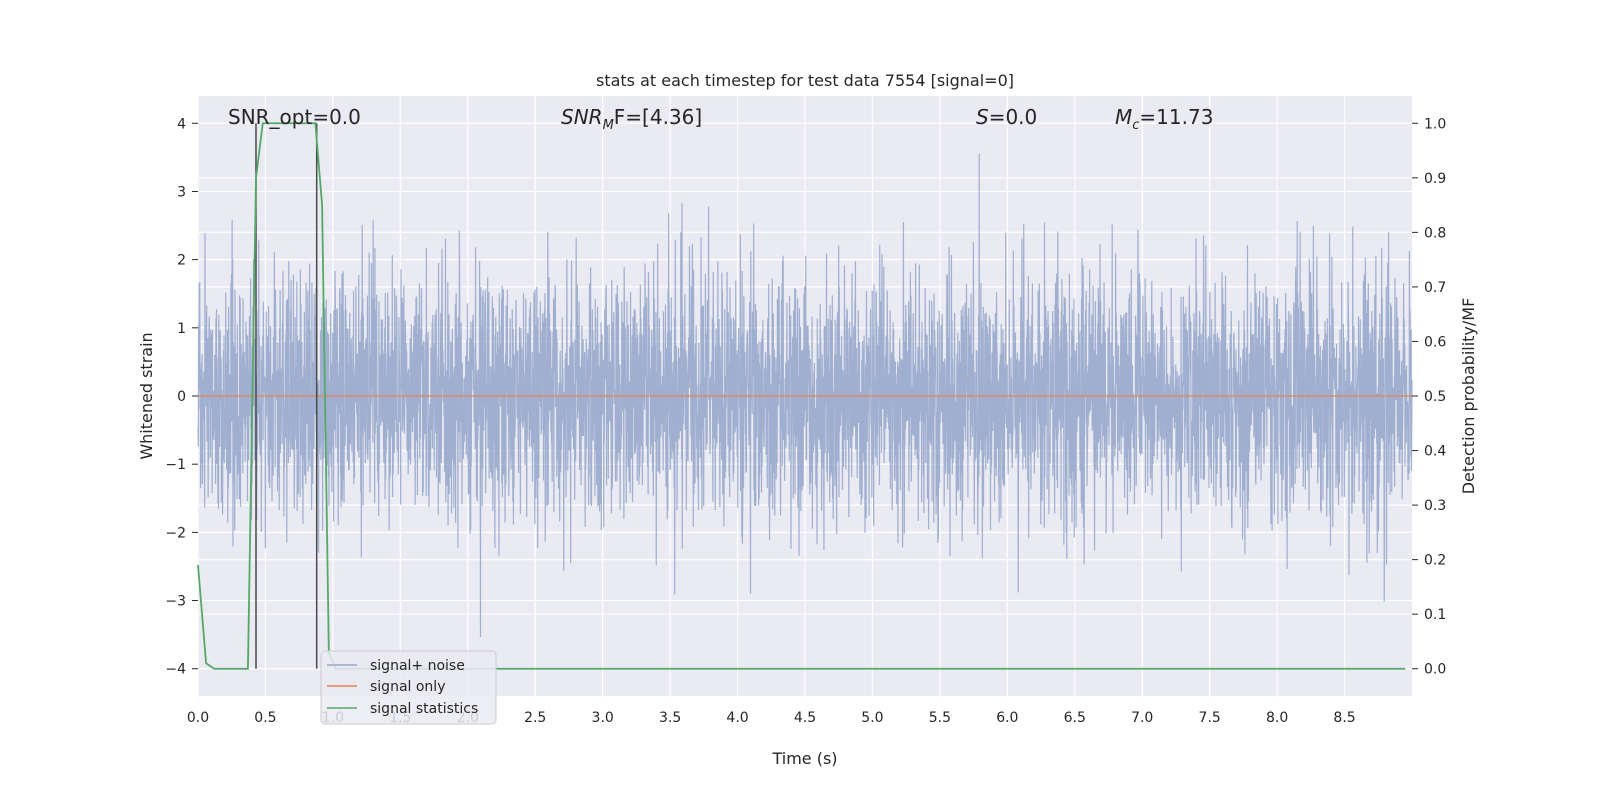  What do you see at coordinates (872, 718) in the screenshot?
I see `x-tick-label: 5.0` at bounding box center [872, 718].